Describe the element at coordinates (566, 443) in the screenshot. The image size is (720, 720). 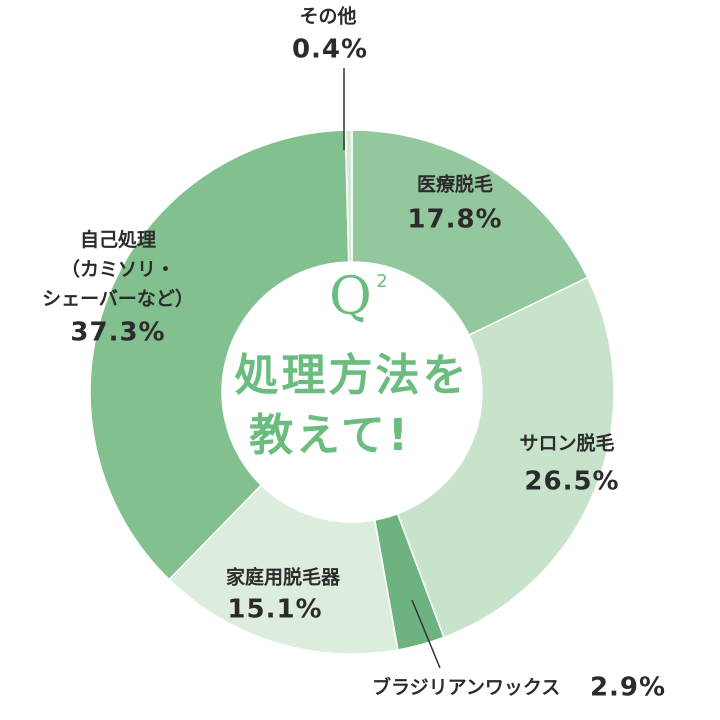
I see `category-label: サロン脱毛` at that location.